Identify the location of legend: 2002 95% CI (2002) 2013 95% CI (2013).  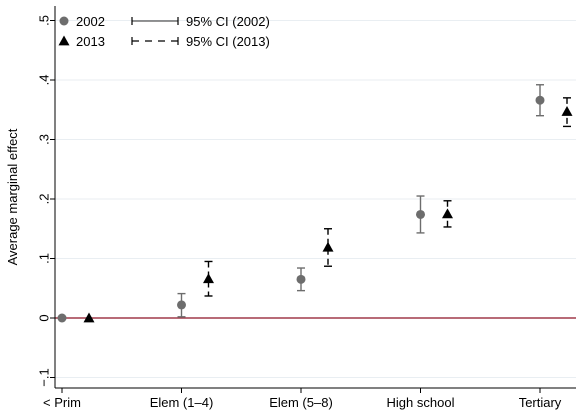
(164, 31).